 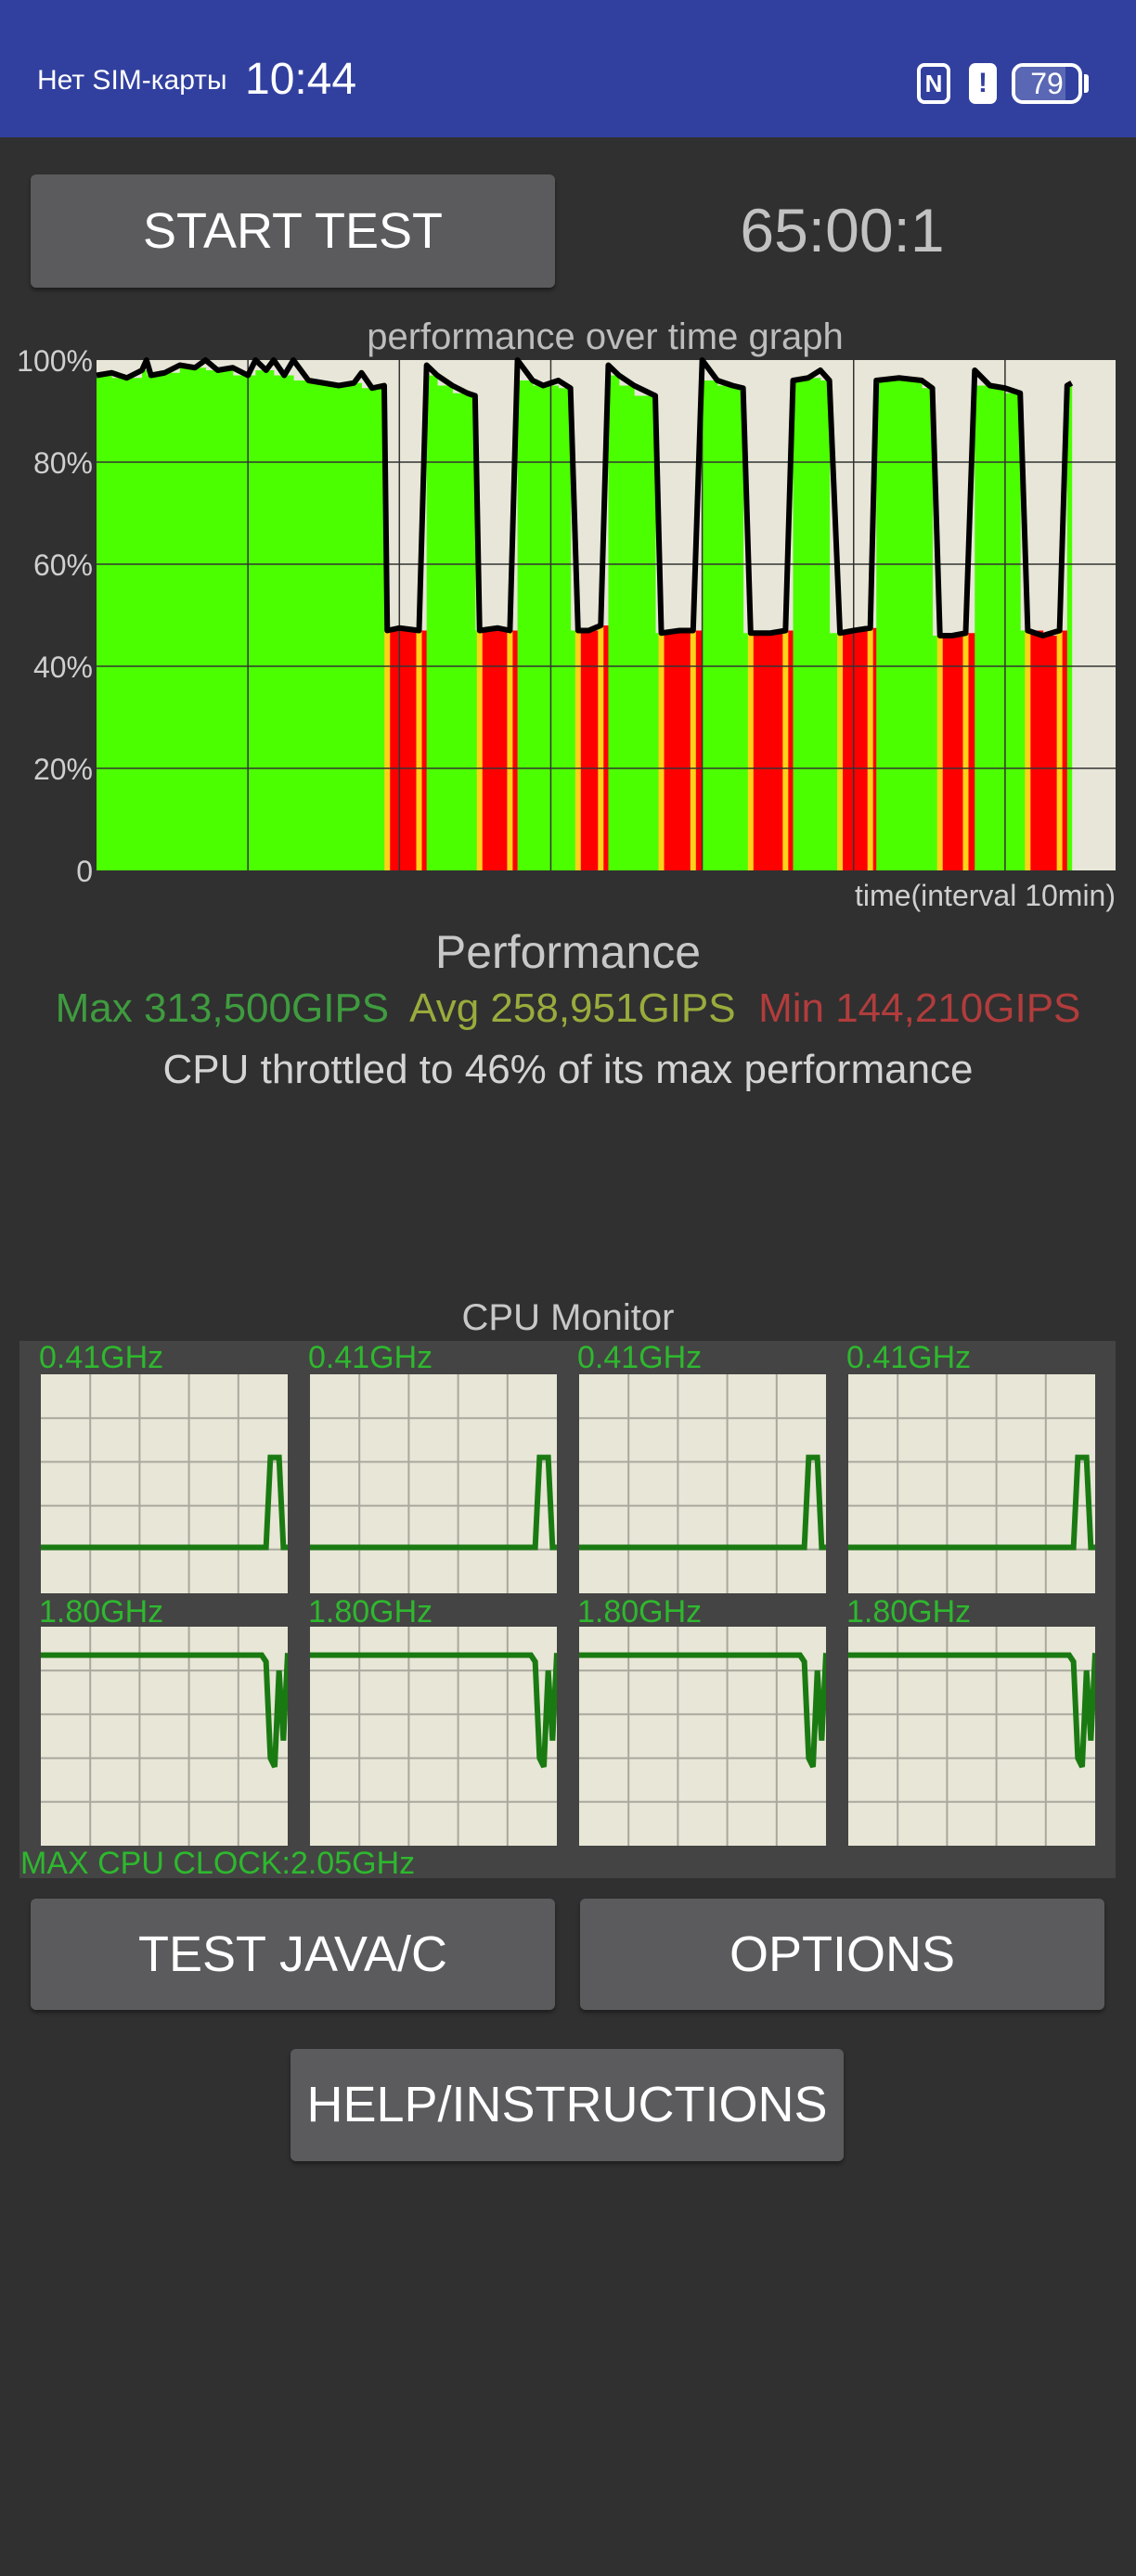 I want to click on status-clock: 10:44, so click(x=301, y=79).